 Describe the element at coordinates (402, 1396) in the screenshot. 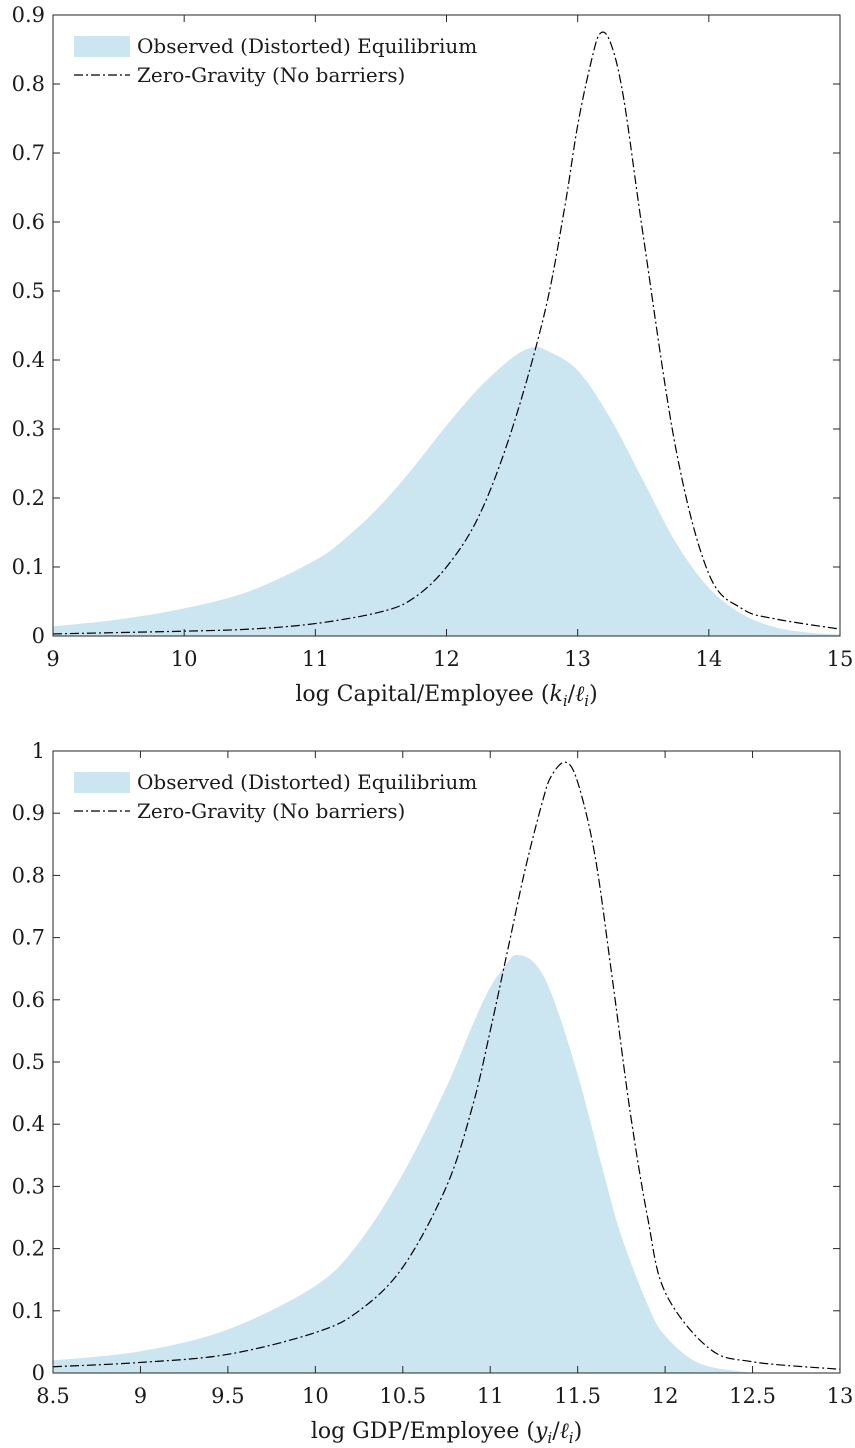

I see `x-tick-label: 10.5` at that location.